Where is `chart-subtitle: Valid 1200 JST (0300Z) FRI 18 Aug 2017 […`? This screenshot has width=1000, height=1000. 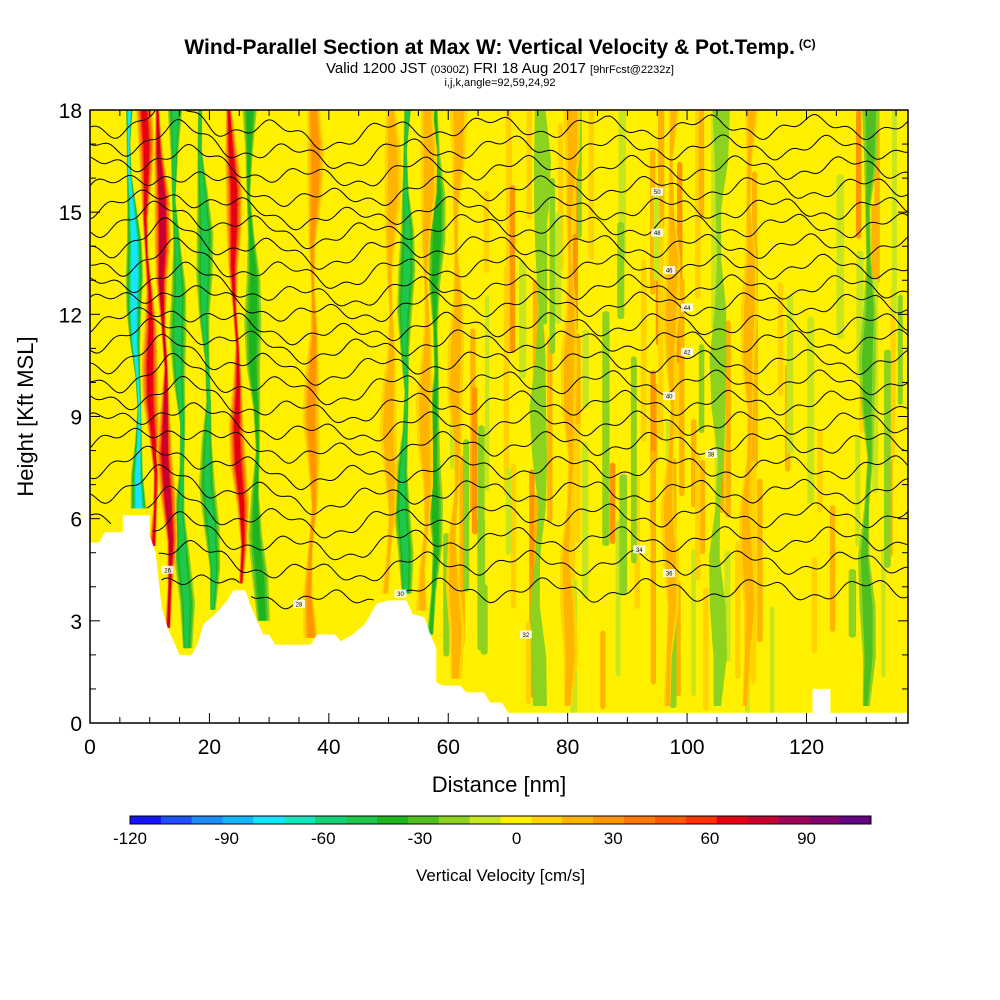 chart-subtitle: Valid 1200 JST (0300Z) FRI 18 Aug 2017 [… is located at coordinates (500, 68).